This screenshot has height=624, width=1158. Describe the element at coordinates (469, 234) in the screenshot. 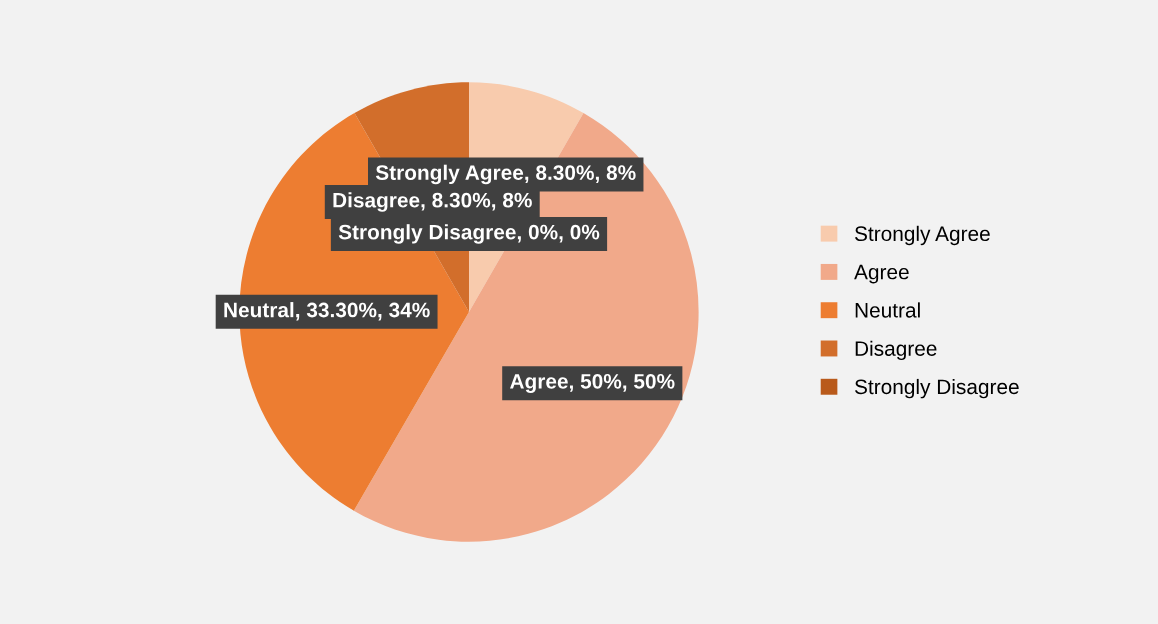

I see `text: Strongly Disagree, 0%, 0%` at that location.